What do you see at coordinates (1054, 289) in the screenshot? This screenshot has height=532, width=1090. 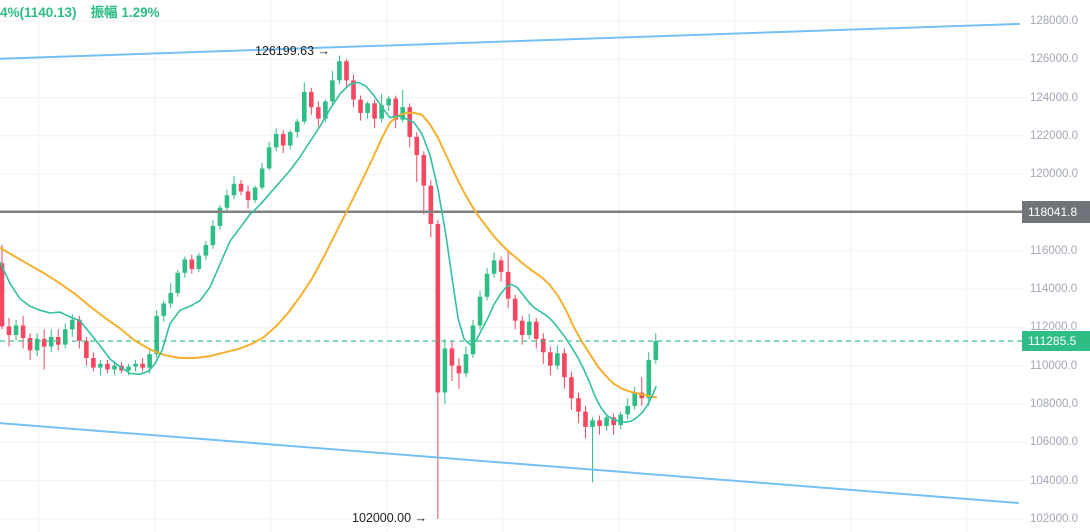 I see `axis-tick-label: 114000.0` at bounding box center [1054, 289].